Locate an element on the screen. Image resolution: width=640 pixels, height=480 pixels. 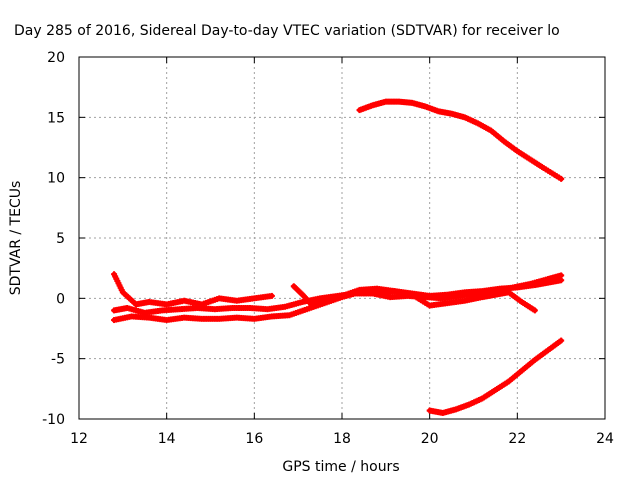
y-axis-label: SDTVAR / TECUs is located at coordinates (16, 238).